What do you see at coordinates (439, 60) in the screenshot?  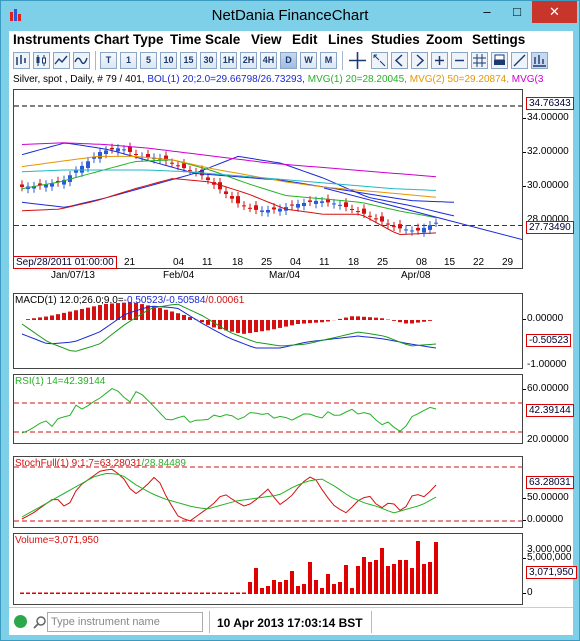 I see `zoom-in-icon` at bounding box center [439, 60].